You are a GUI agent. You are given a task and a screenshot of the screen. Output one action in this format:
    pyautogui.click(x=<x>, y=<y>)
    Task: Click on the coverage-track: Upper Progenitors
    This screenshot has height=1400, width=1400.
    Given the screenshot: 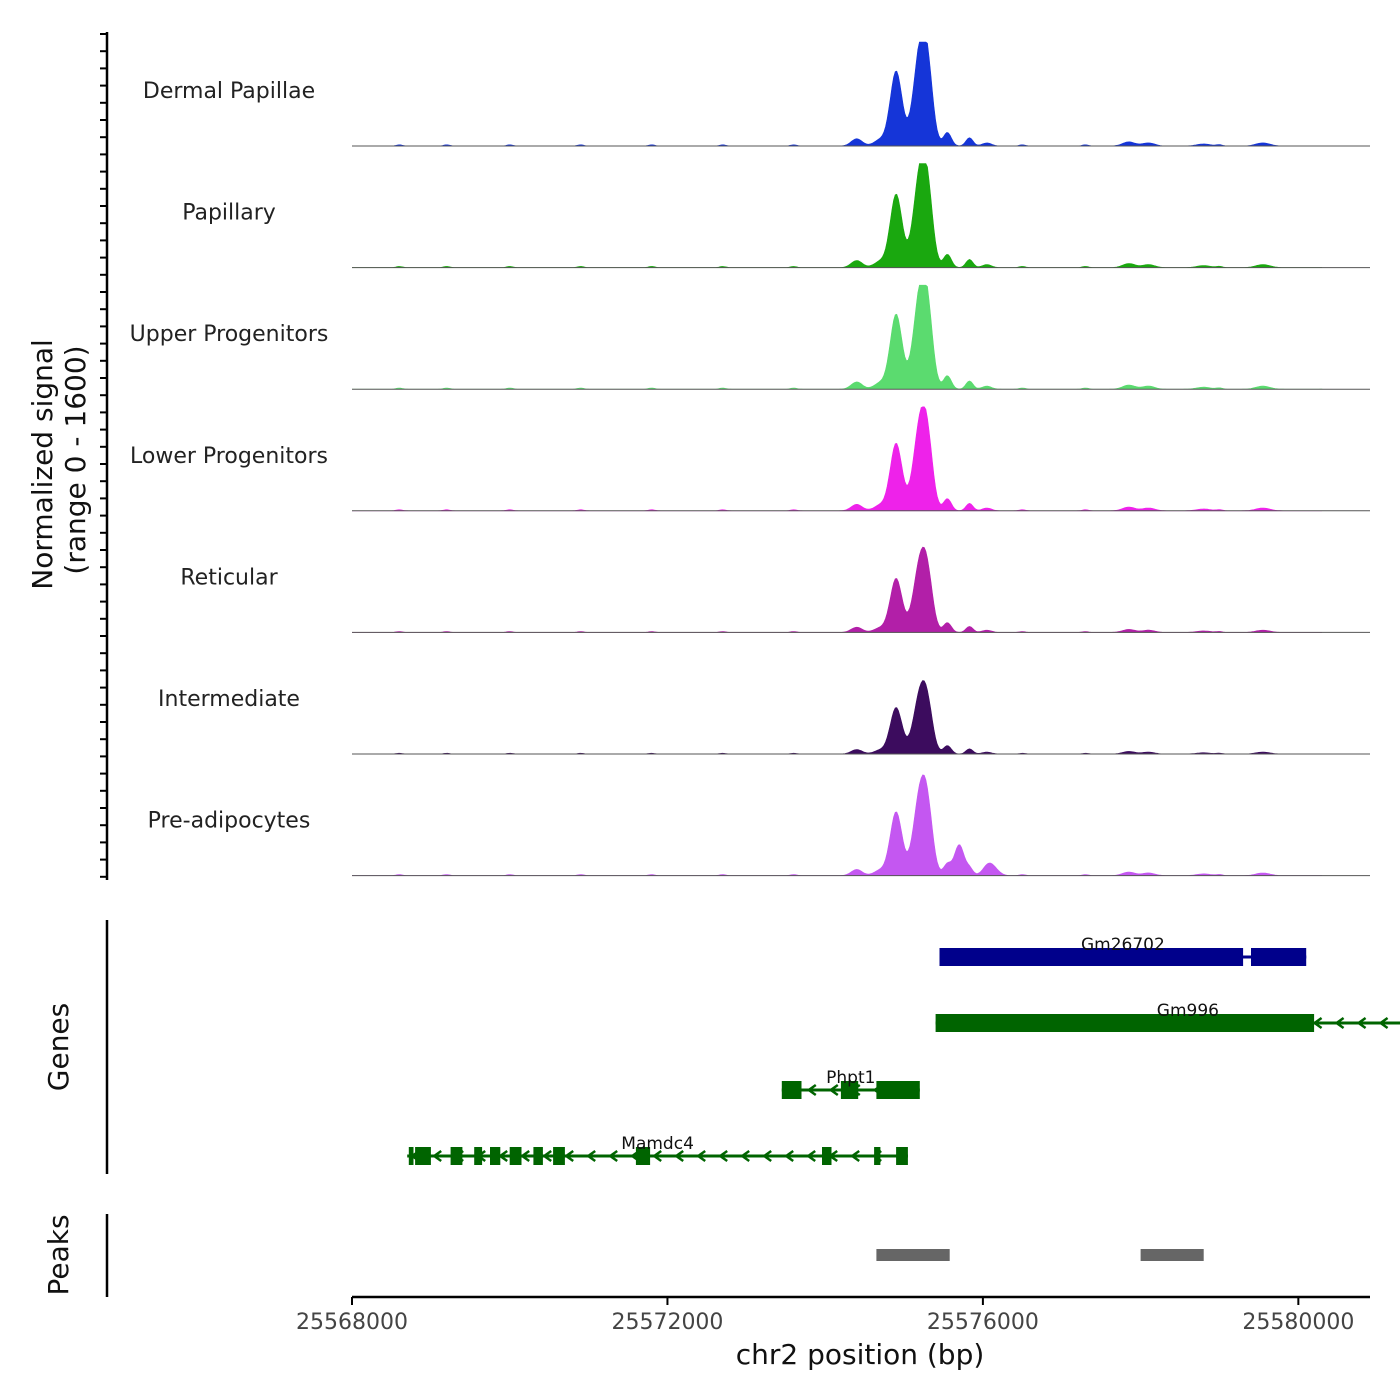 What is the action you would take?
    pyautogui.click(x=750, y=337)
    